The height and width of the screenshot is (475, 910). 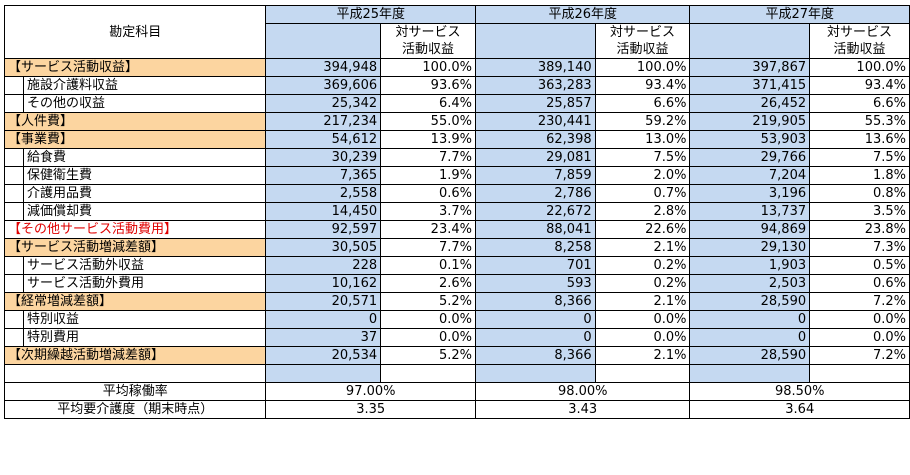 What do you see at coordinates (642, 229) in the screenshot?
I see `ratio-cell: 22.6%` at bounding box center [642, 229].